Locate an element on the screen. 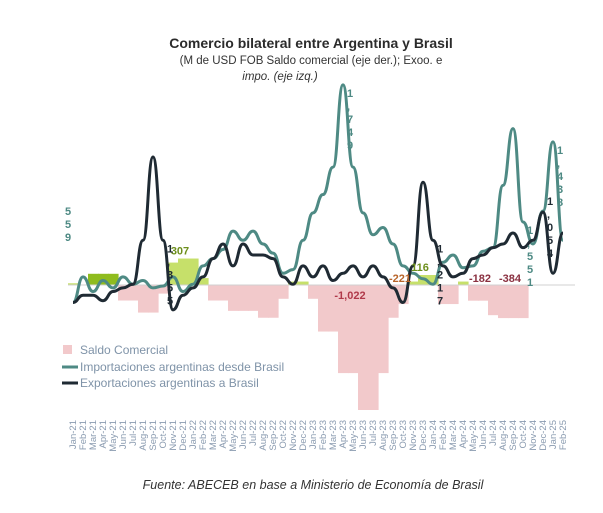  x-tick-label: Oct-22 is located at coordinates (283, 434).